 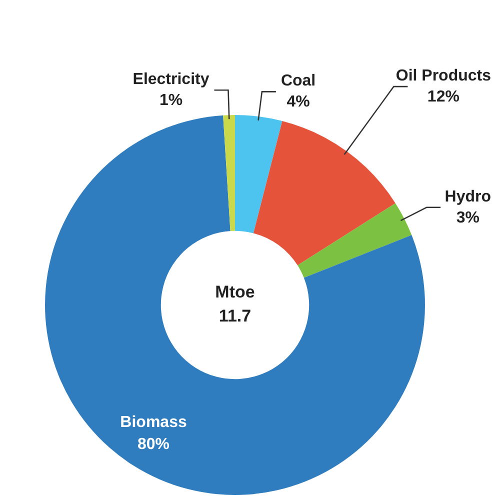 What do you see at coordinates (468, 217) in the screenshot?
I see `data-label: 3%` at bounding box center [468, 217].